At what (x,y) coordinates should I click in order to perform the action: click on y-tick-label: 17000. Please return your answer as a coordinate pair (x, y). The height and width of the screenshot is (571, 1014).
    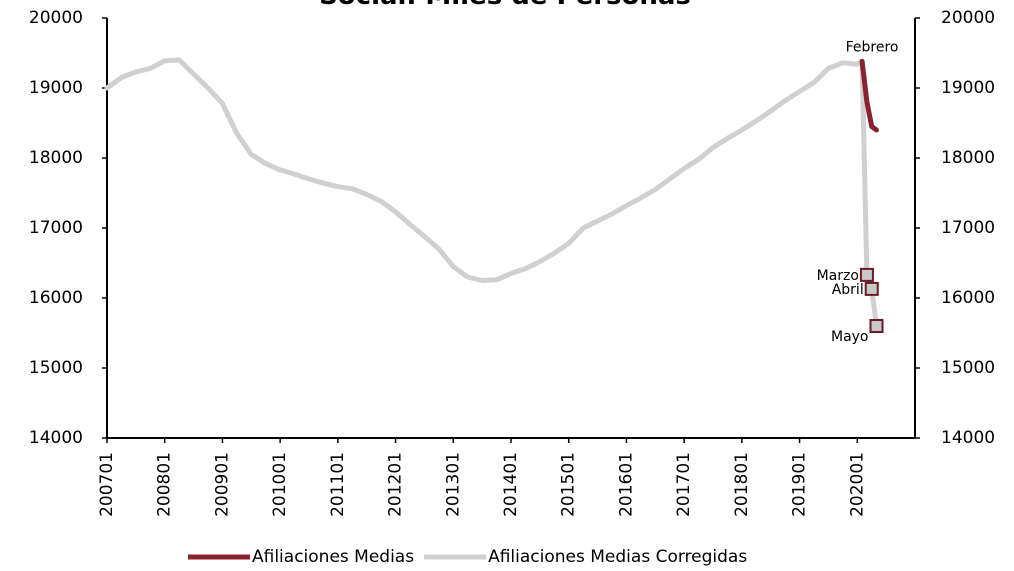
    Looking at the image, I should click on (56, 228).